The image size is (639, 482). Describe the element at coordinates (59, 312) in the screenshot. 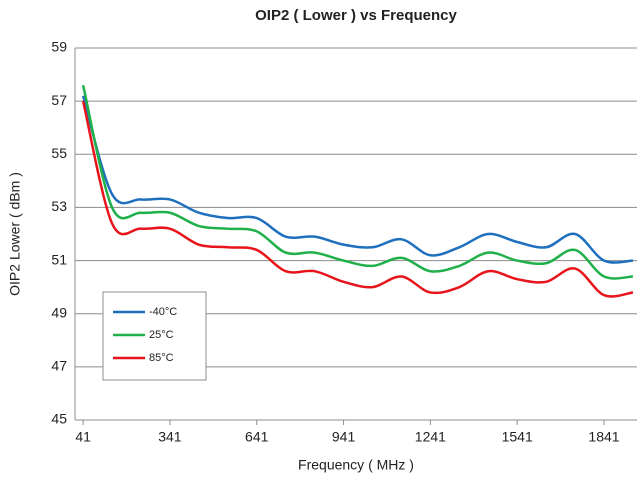

I see `y-tick-label: 49` at that location.